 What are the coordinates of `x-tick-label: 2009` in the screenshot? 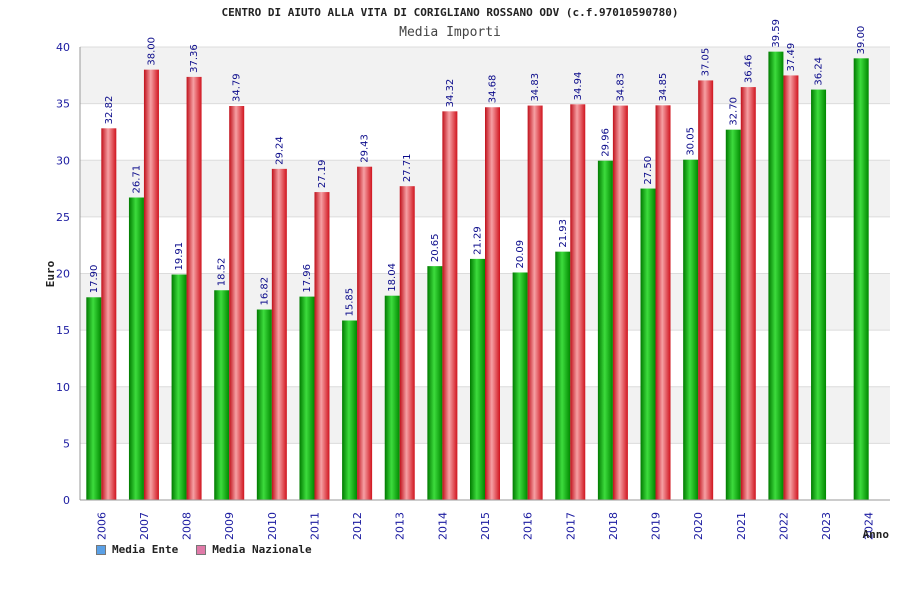 It's located at (229, 526).